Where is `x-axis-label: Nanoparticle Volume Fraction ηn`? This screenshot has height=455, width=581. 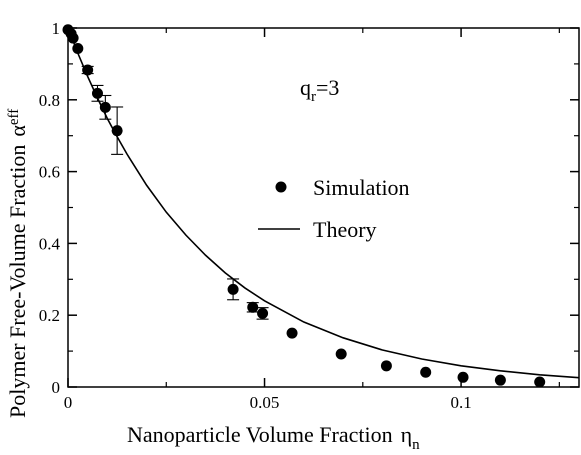 x-axis-label: Nanoparticle Volume Fraction ηn is located at coordinates (273, 437).